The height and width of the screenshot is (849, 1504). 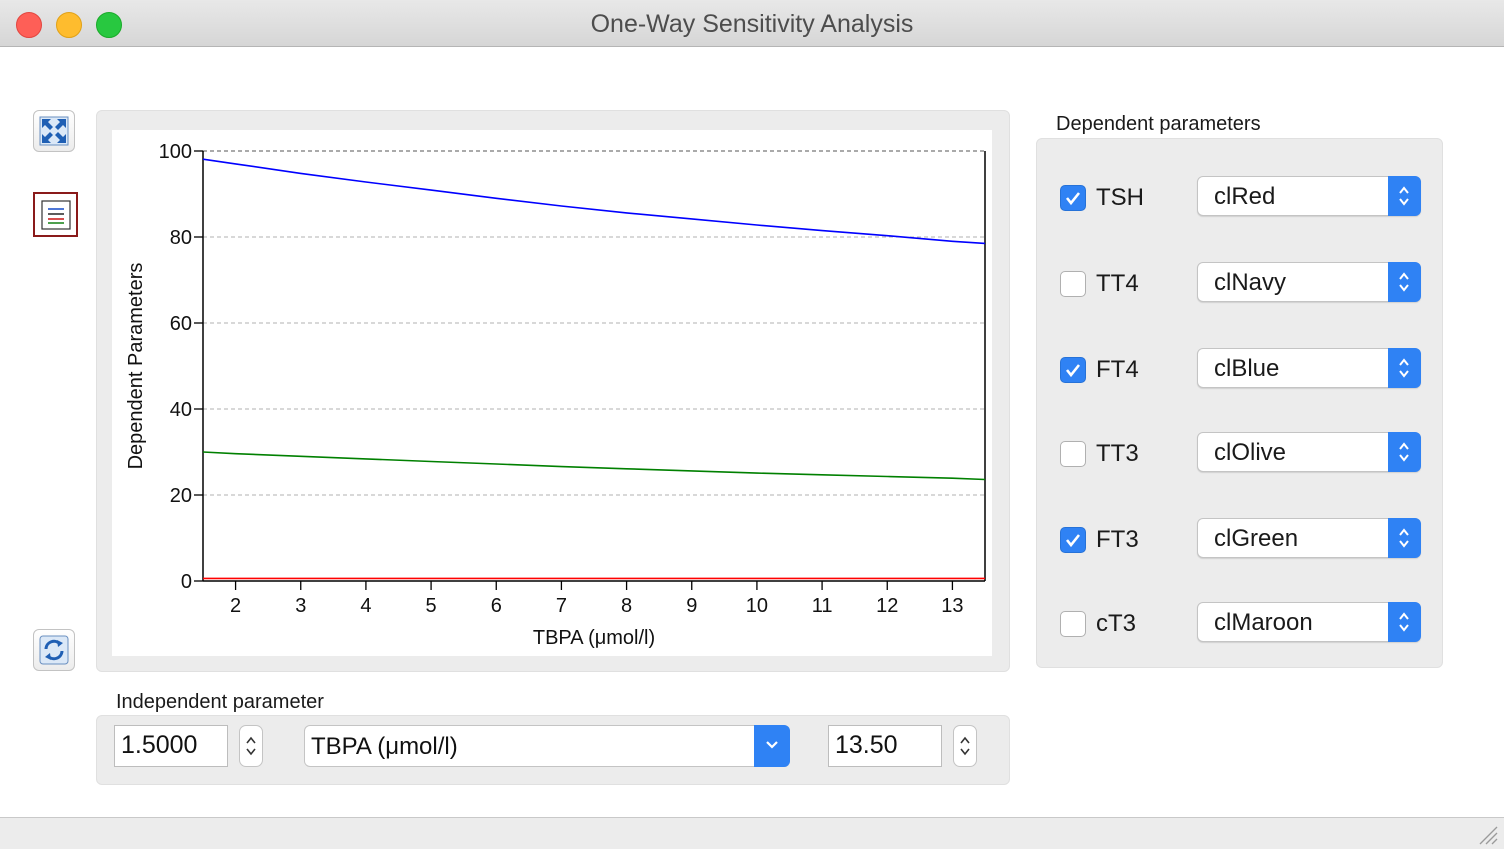 I want to click on label-ct3: cT3, so click(x=1116, y=623).